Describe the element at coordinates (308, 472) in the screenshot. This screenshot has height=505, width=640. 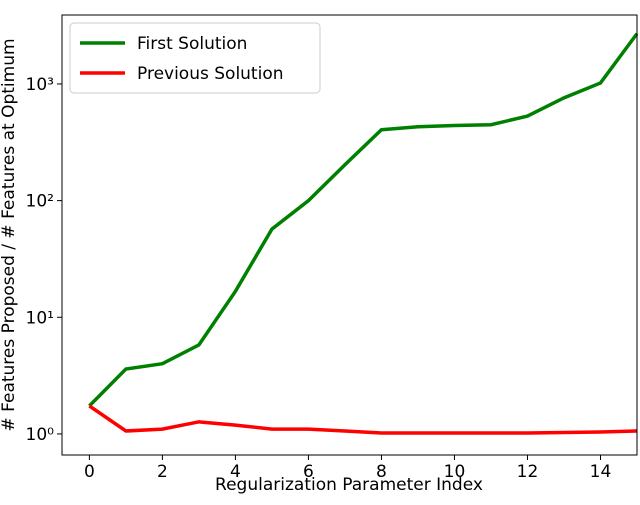
I see `x-tick-label: 6` at that location.